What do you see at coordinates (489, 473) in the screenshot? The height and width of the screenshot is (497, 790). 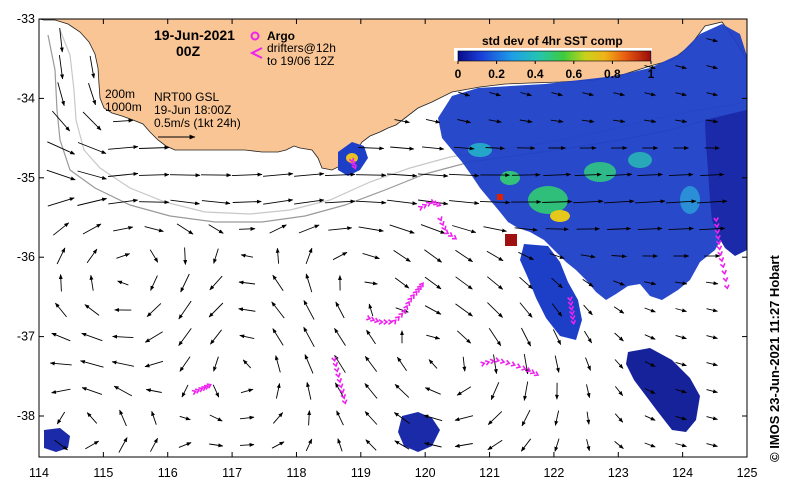 I see `x-tick-label: 121` at bounding box center [489, 473].